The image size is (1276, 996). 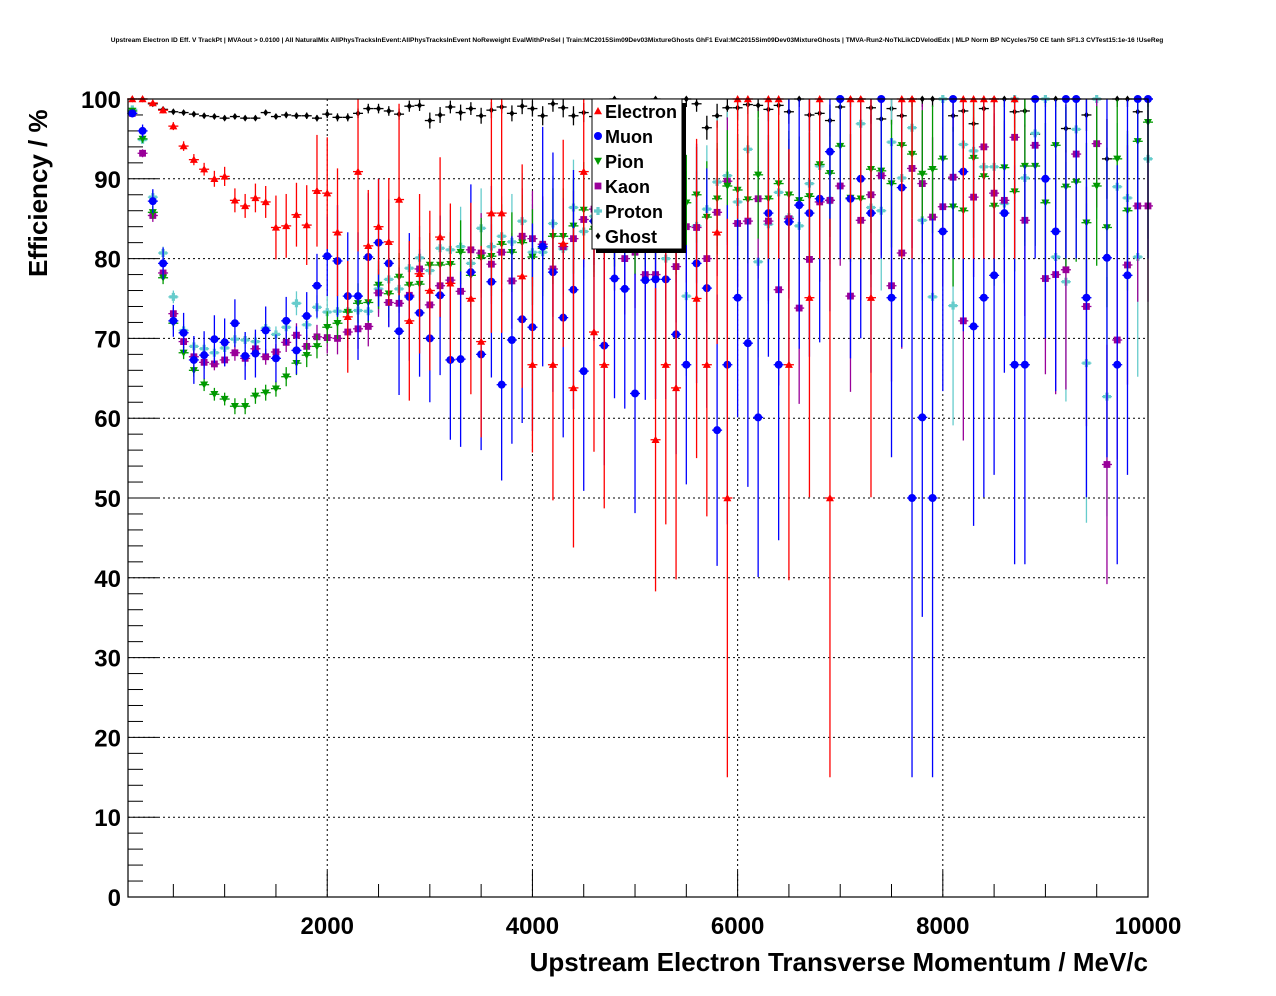 What do you see at coordinates (942, 926) in the screenshot?
I see `x-tick-label: 8000` at bounding box center [942, 926].